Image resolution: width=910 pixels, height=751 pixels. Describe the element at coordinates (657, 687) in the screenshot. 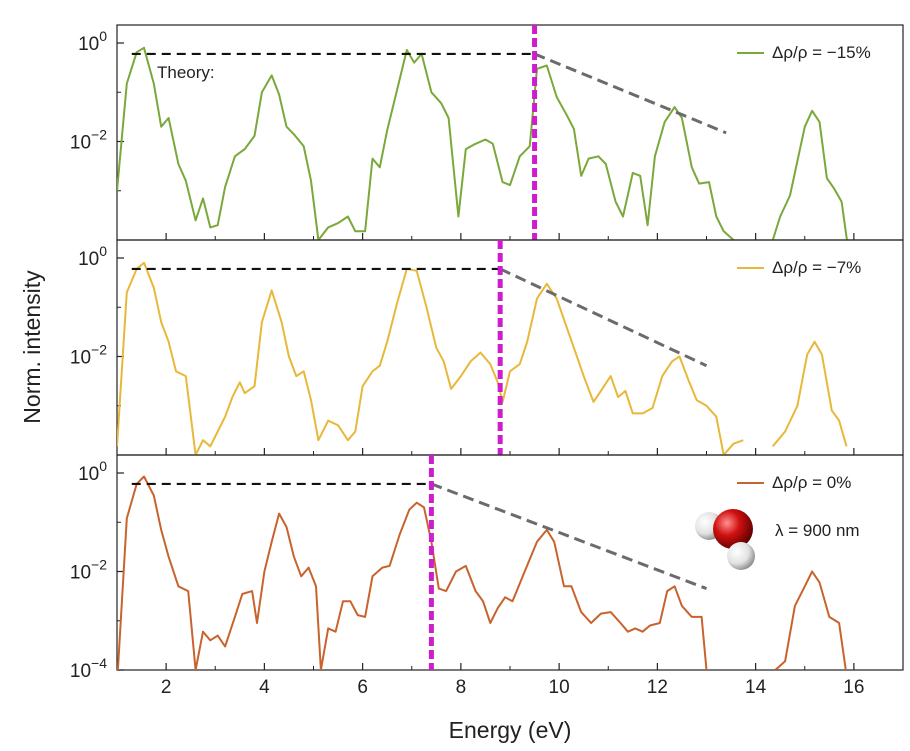

I see `x-tick-label: 12` at that location.